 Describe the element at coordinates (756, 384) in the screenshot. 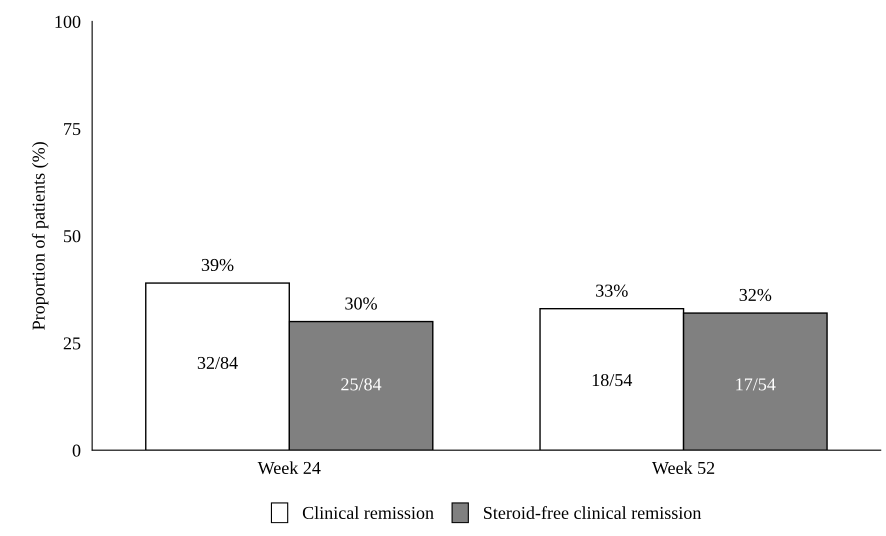

I see `annotation: 17/54` at that location.